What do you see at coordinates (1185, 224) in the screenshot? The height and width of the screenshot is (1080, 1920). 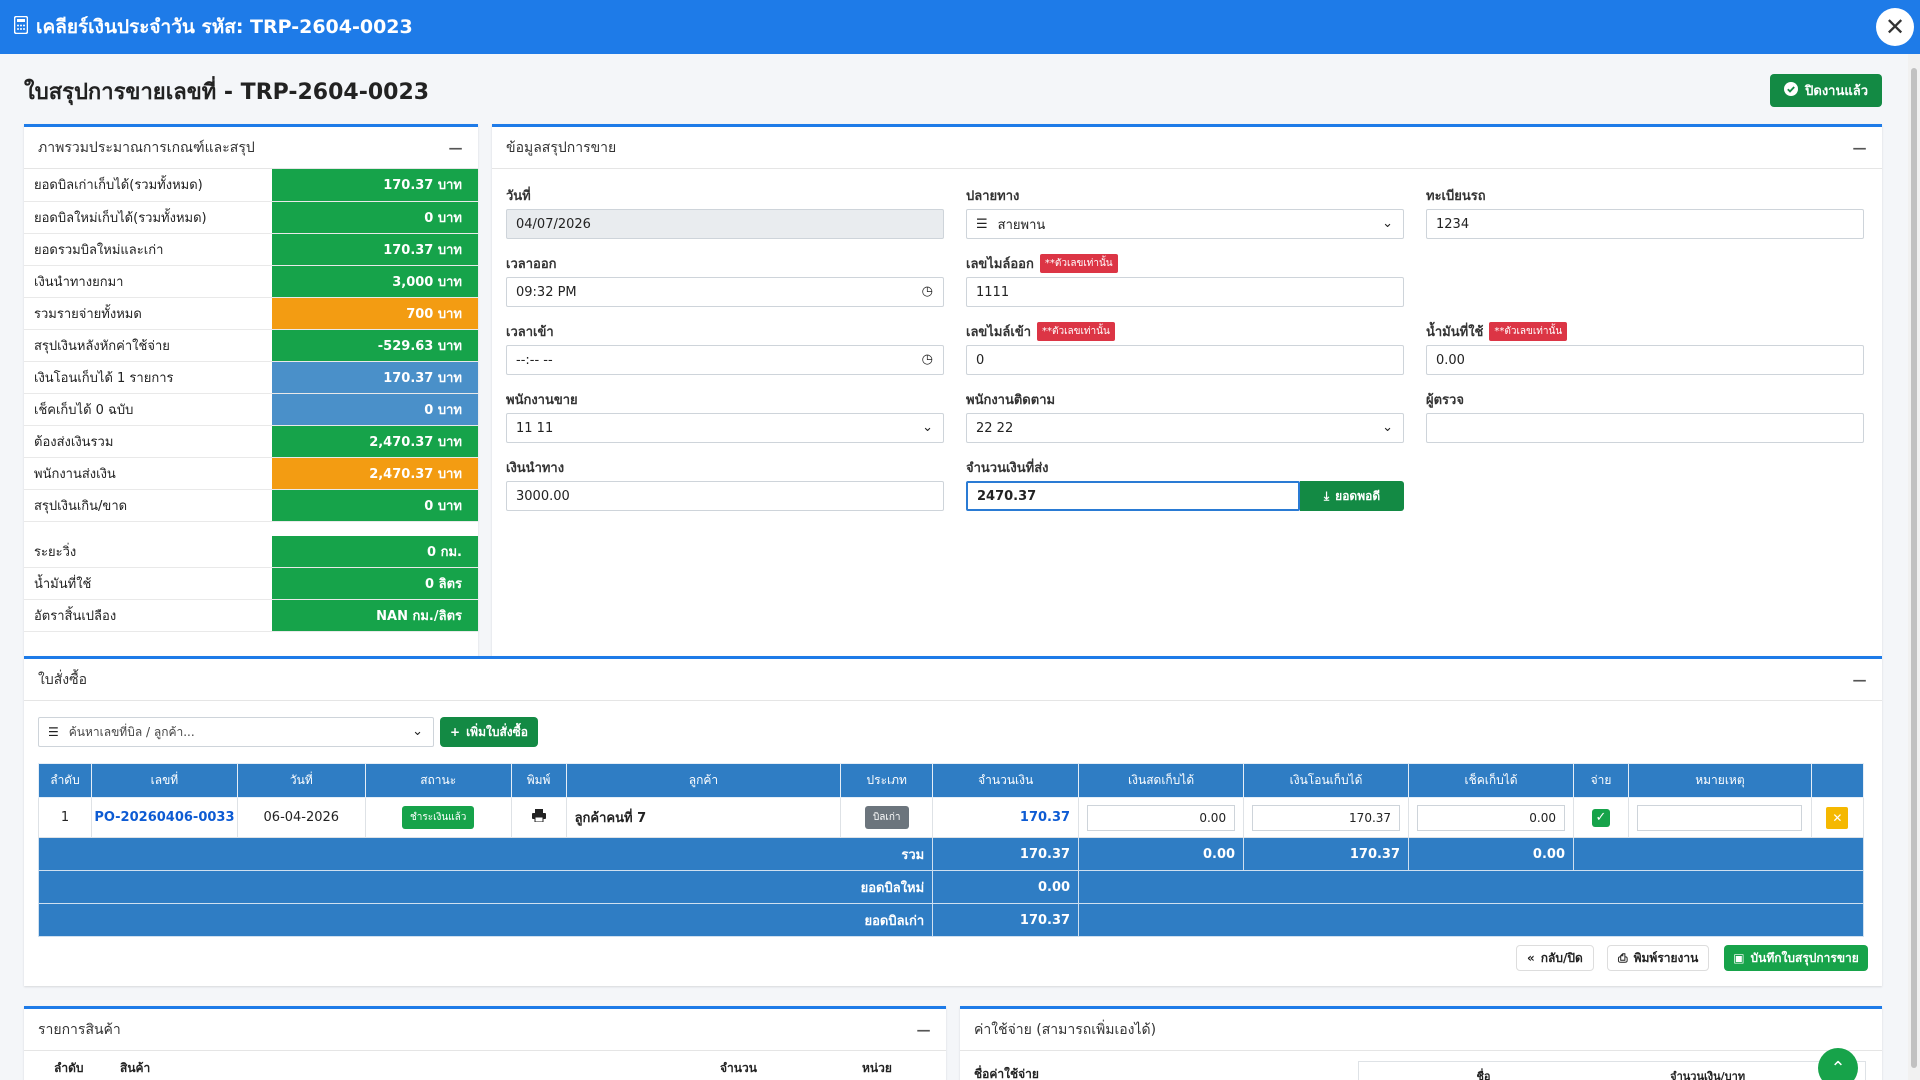 I see `dest-select: ☰ สายพาน ⌄` at bounding box center [1185, 224].